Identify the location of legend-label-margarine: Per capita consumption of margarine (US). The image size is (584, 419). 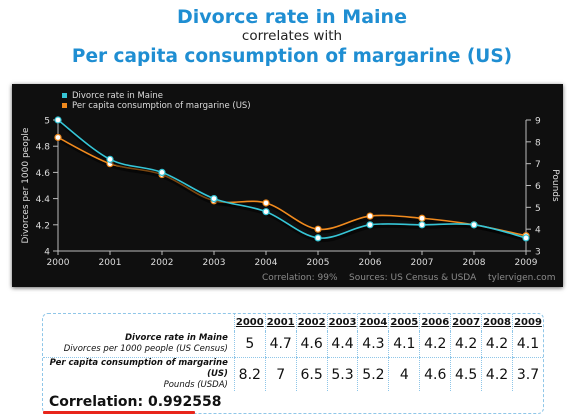
(161, 106).